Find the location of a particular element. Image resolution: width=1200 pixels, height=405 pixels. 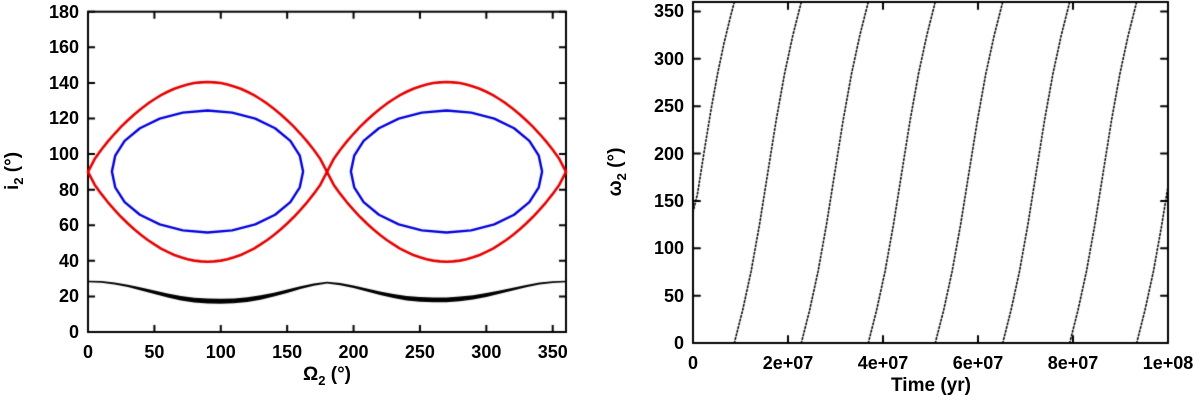

y-tick-label: 250 is located at coordinates (668, 106).